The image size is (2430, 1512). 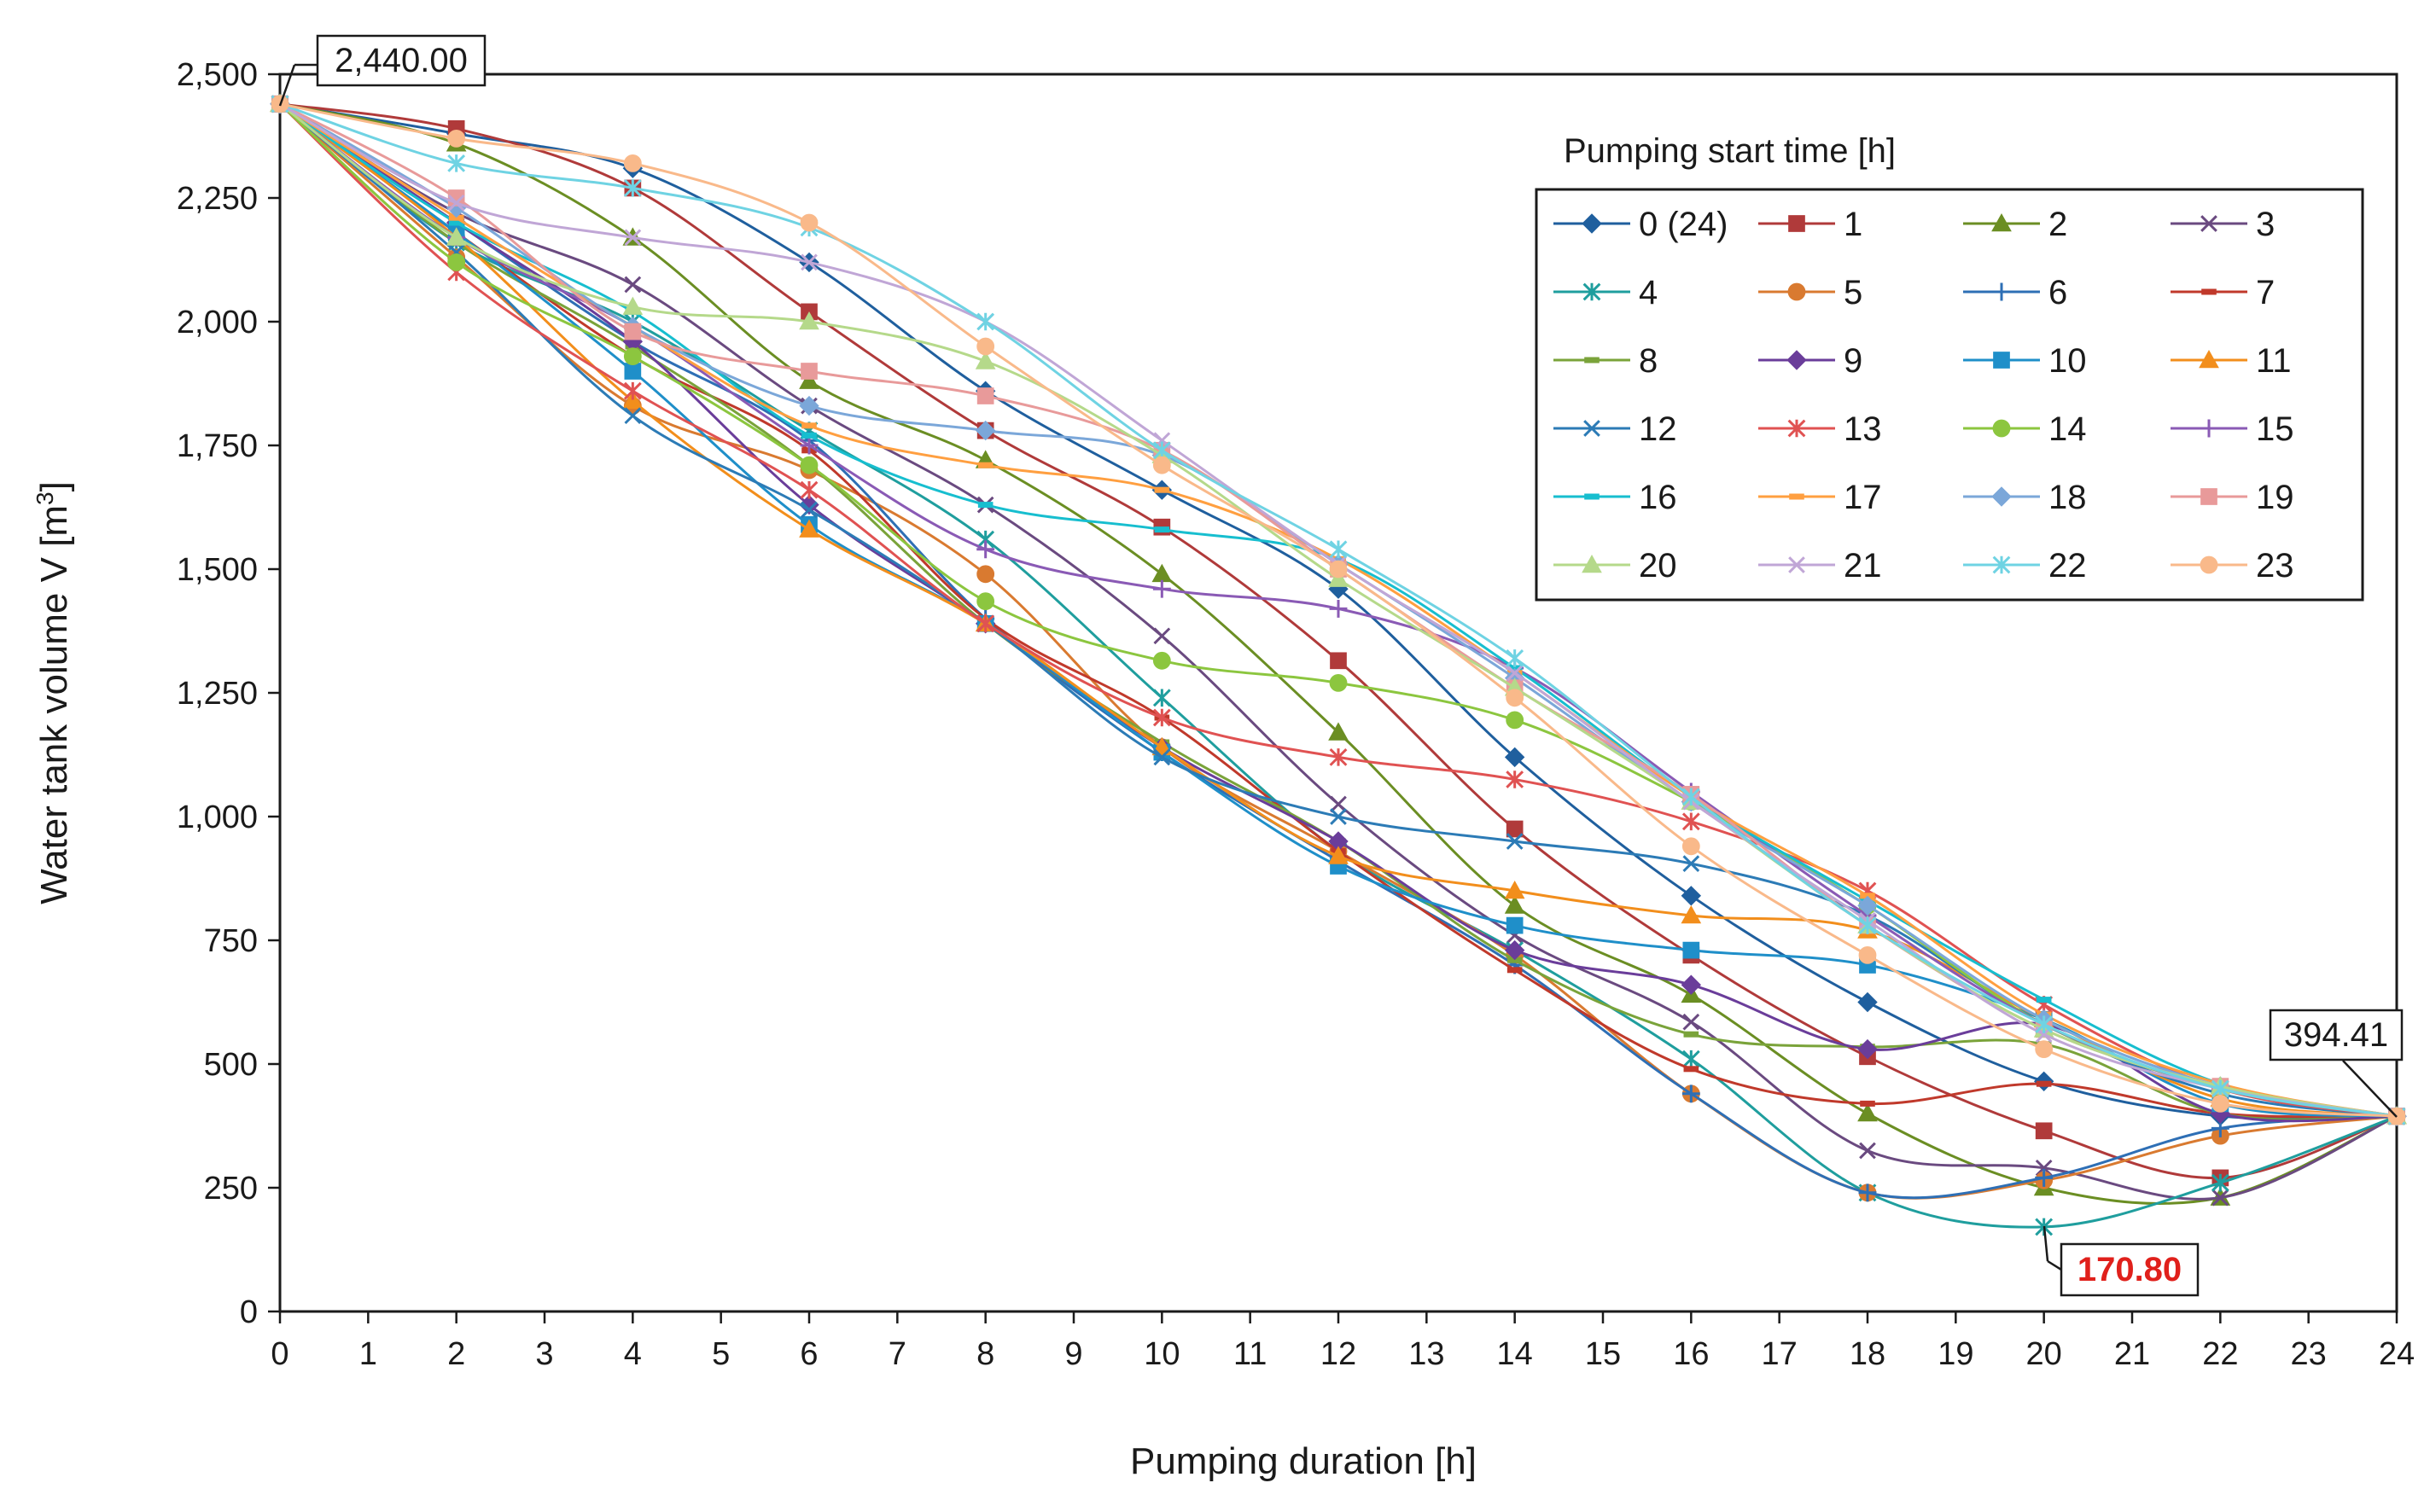 What do you see at coordinates (1730, 151) in the screenshot?
I see `legend-title: Pumping start time [h]` at bounding box center [1730, 151].